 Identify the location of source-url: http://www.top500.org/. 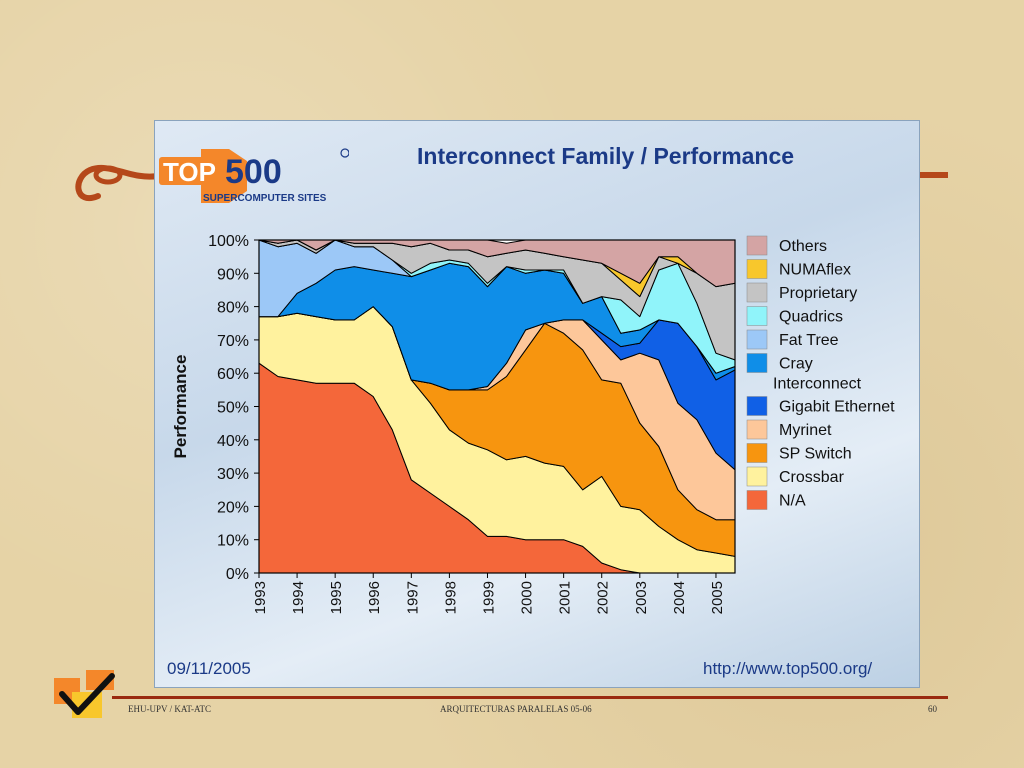
(788, 668).